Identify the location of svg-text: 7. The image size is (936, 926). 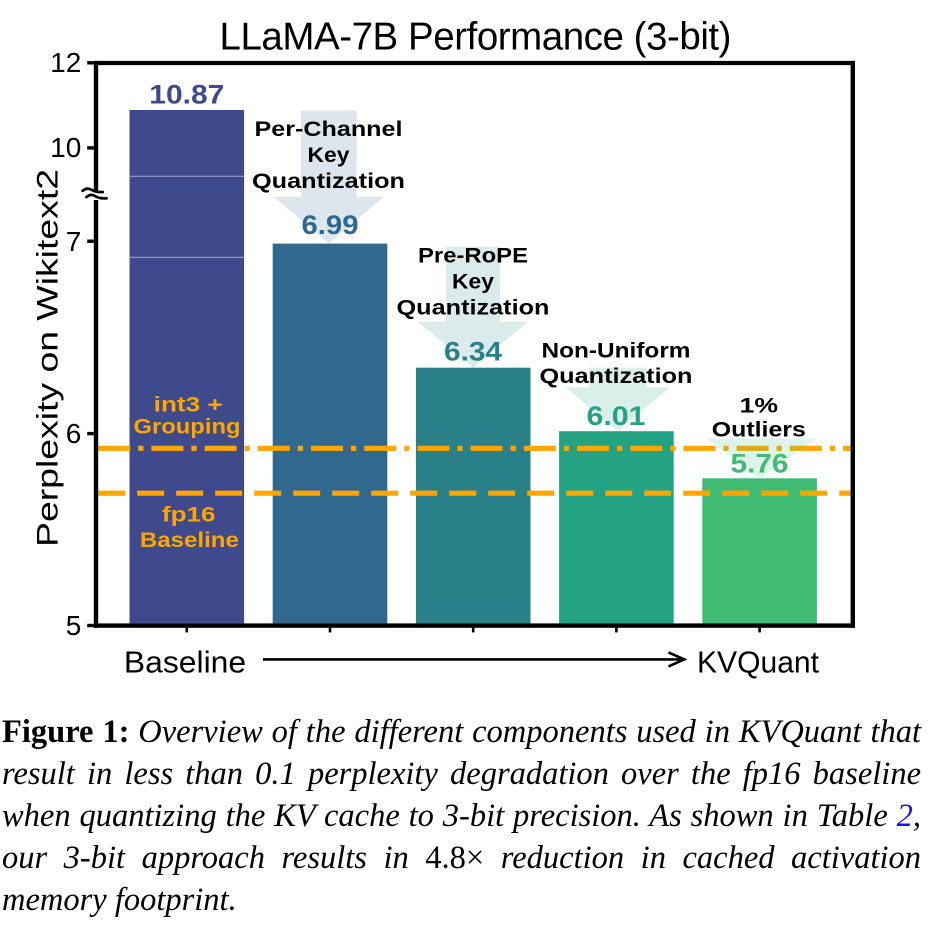
(74, 241).